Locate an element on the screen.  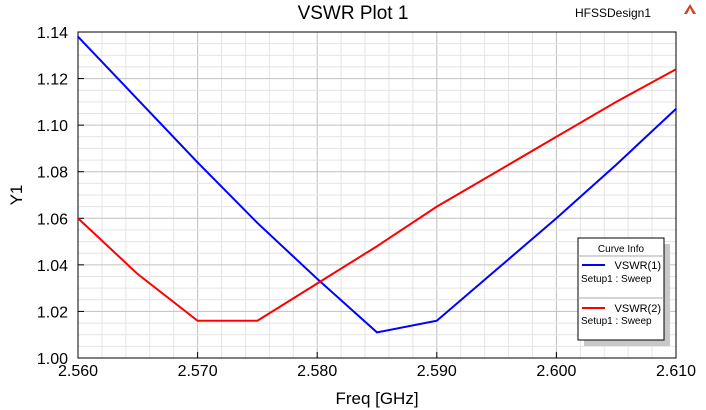
x-tick-label: 2.560 is located at coordinates (78, 371).